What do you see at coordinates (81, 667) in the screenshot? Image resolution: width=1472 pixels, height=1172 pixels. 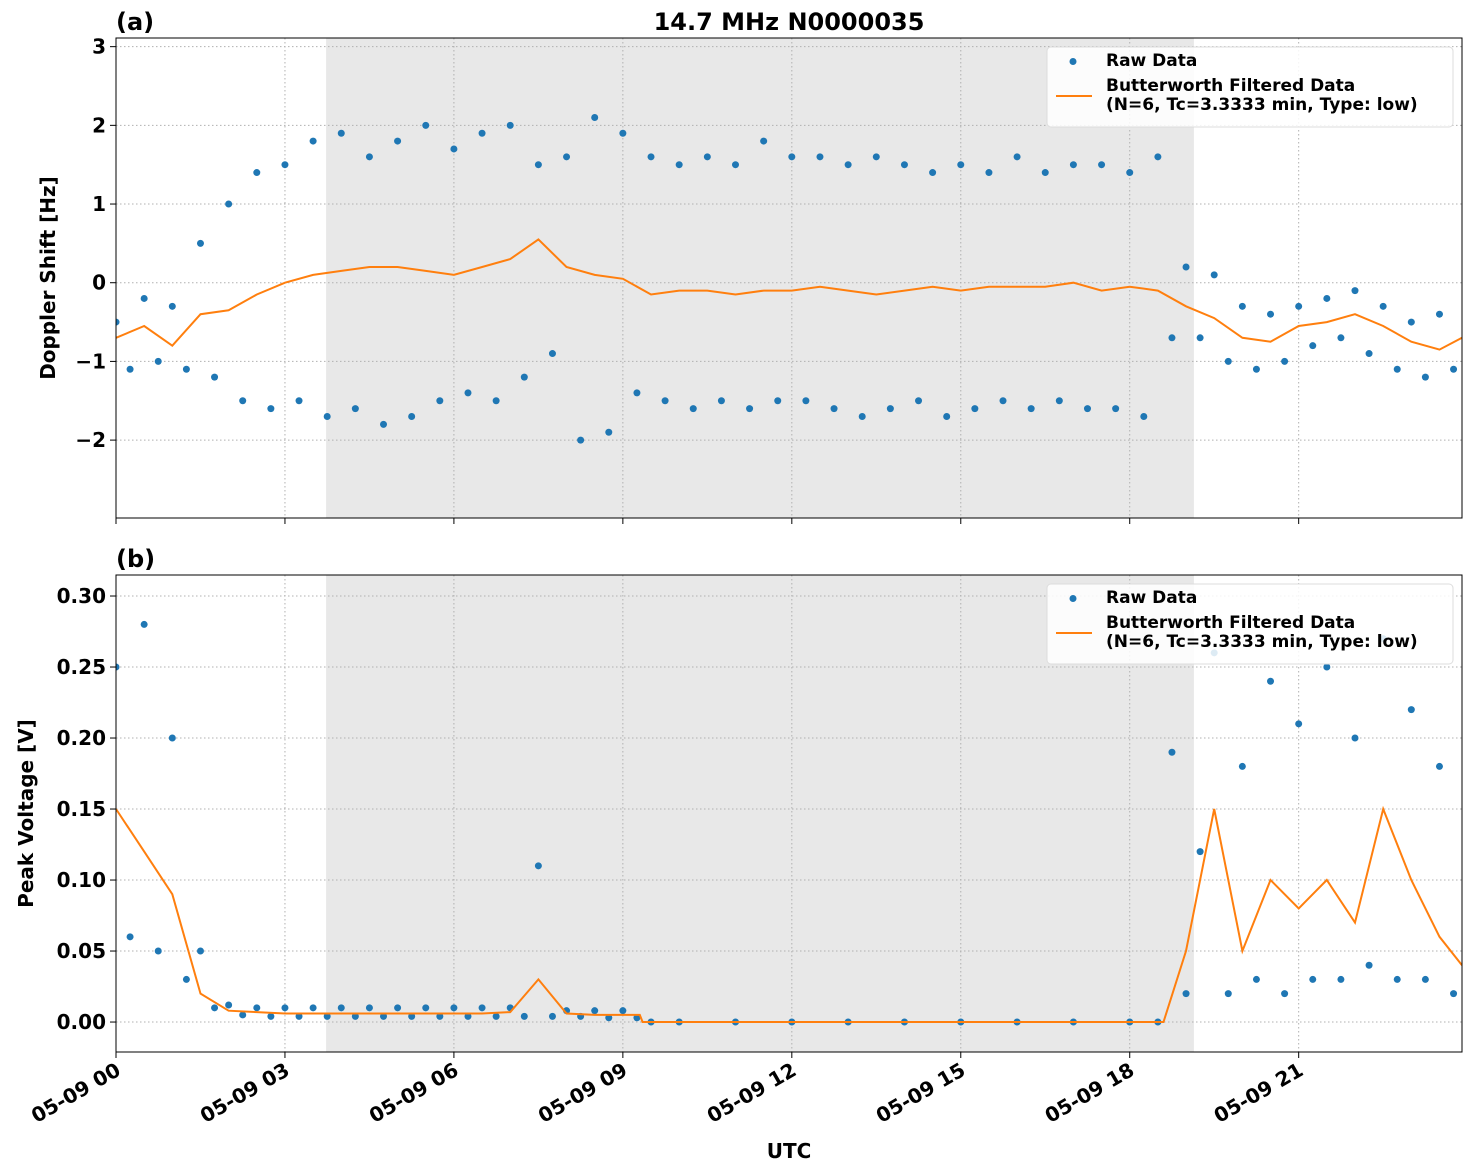 I see `y-tick-label: 0.25` at bounding box center [81, 667].